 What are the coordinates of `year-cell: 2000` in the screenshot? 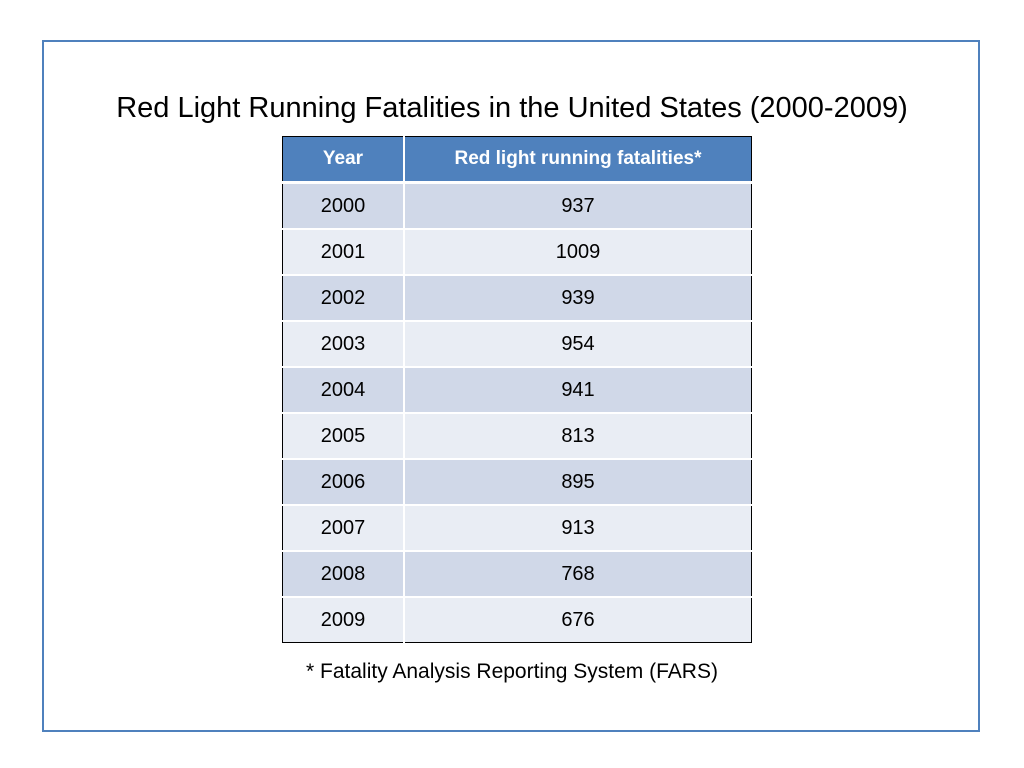 It's located at (343, 205).